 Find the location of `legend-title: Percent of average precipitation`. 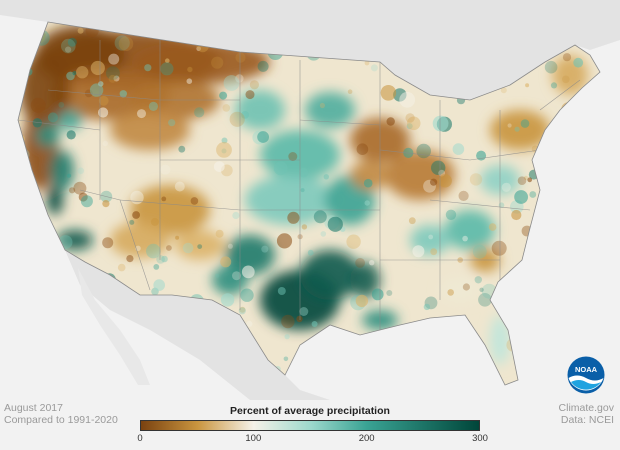

legend-title: Percent of average precipitation is located at coordinates (310, 411).